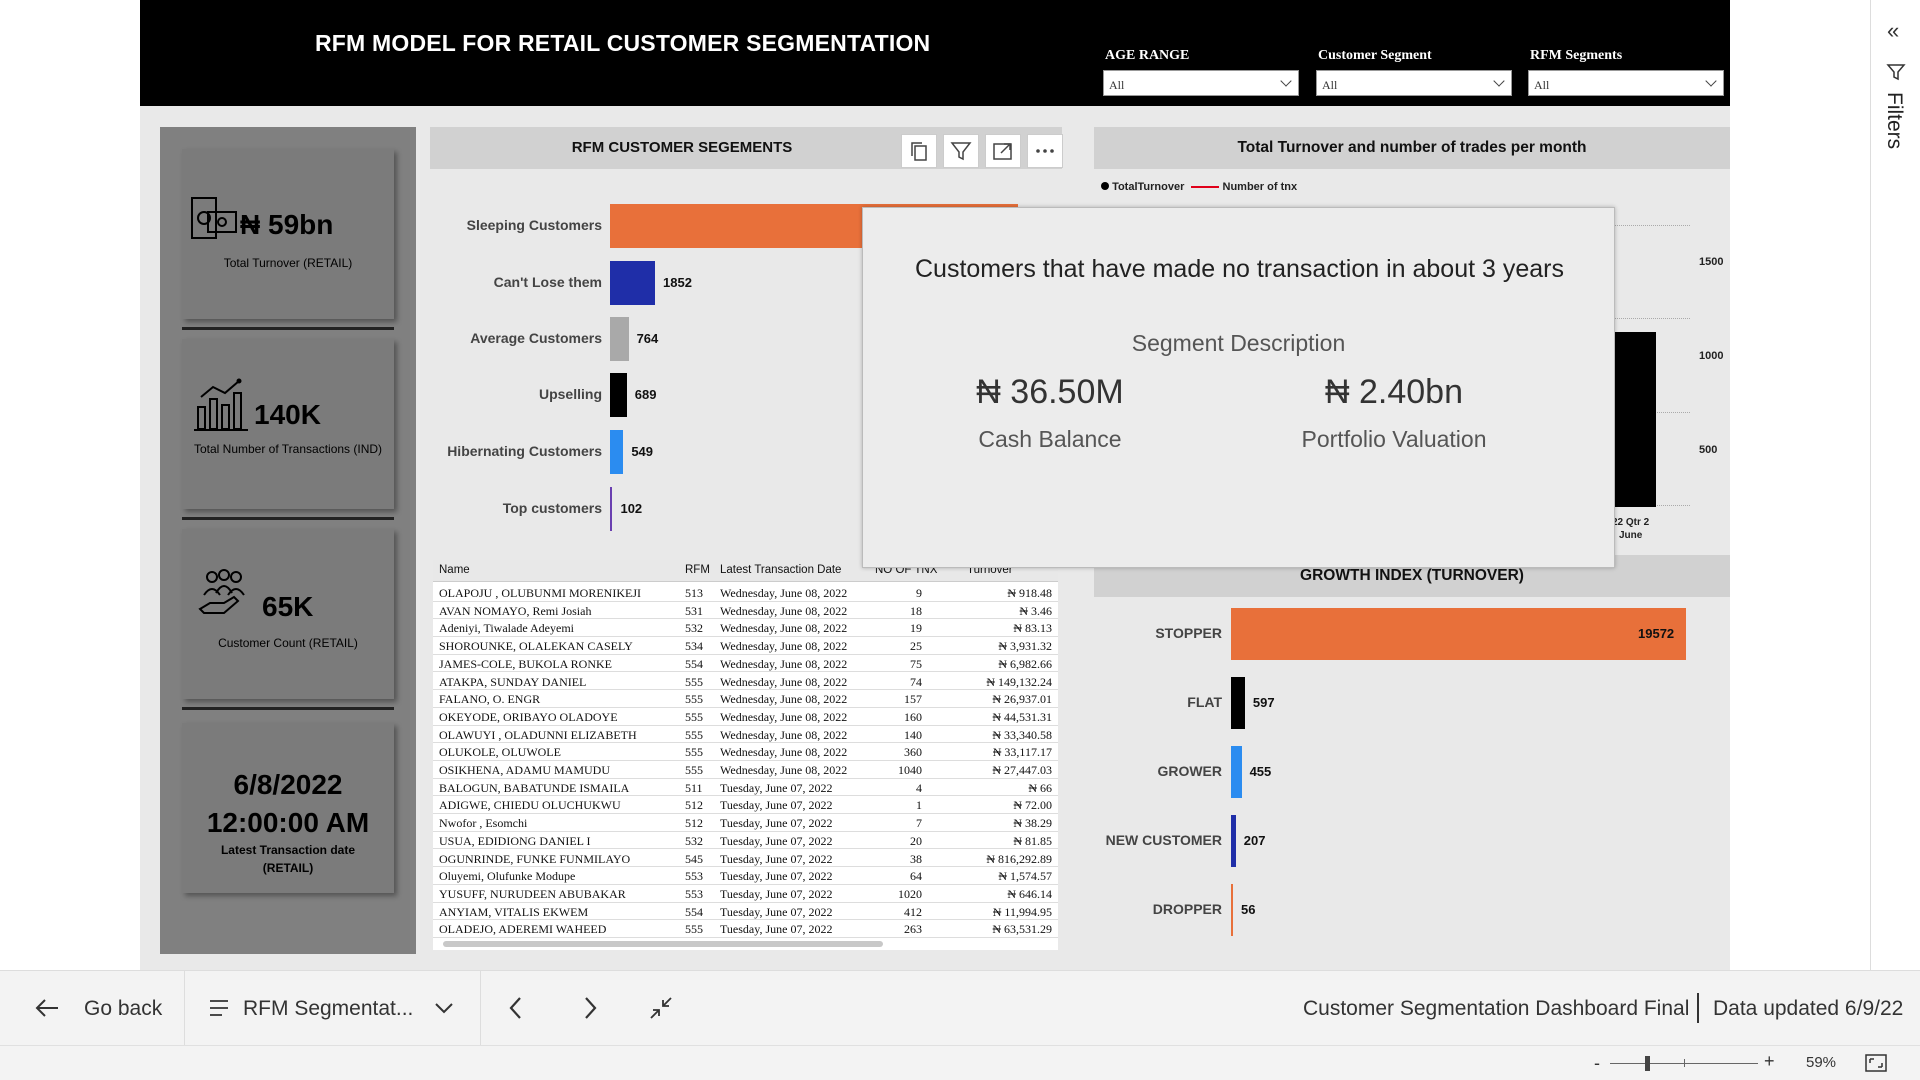 The height and width of the screenshot is (1080, 1920). Describe the element at coordinates (287, 224) in the screenshot. I see `kpi-value-turnover: ₦ 59bn` at that location.